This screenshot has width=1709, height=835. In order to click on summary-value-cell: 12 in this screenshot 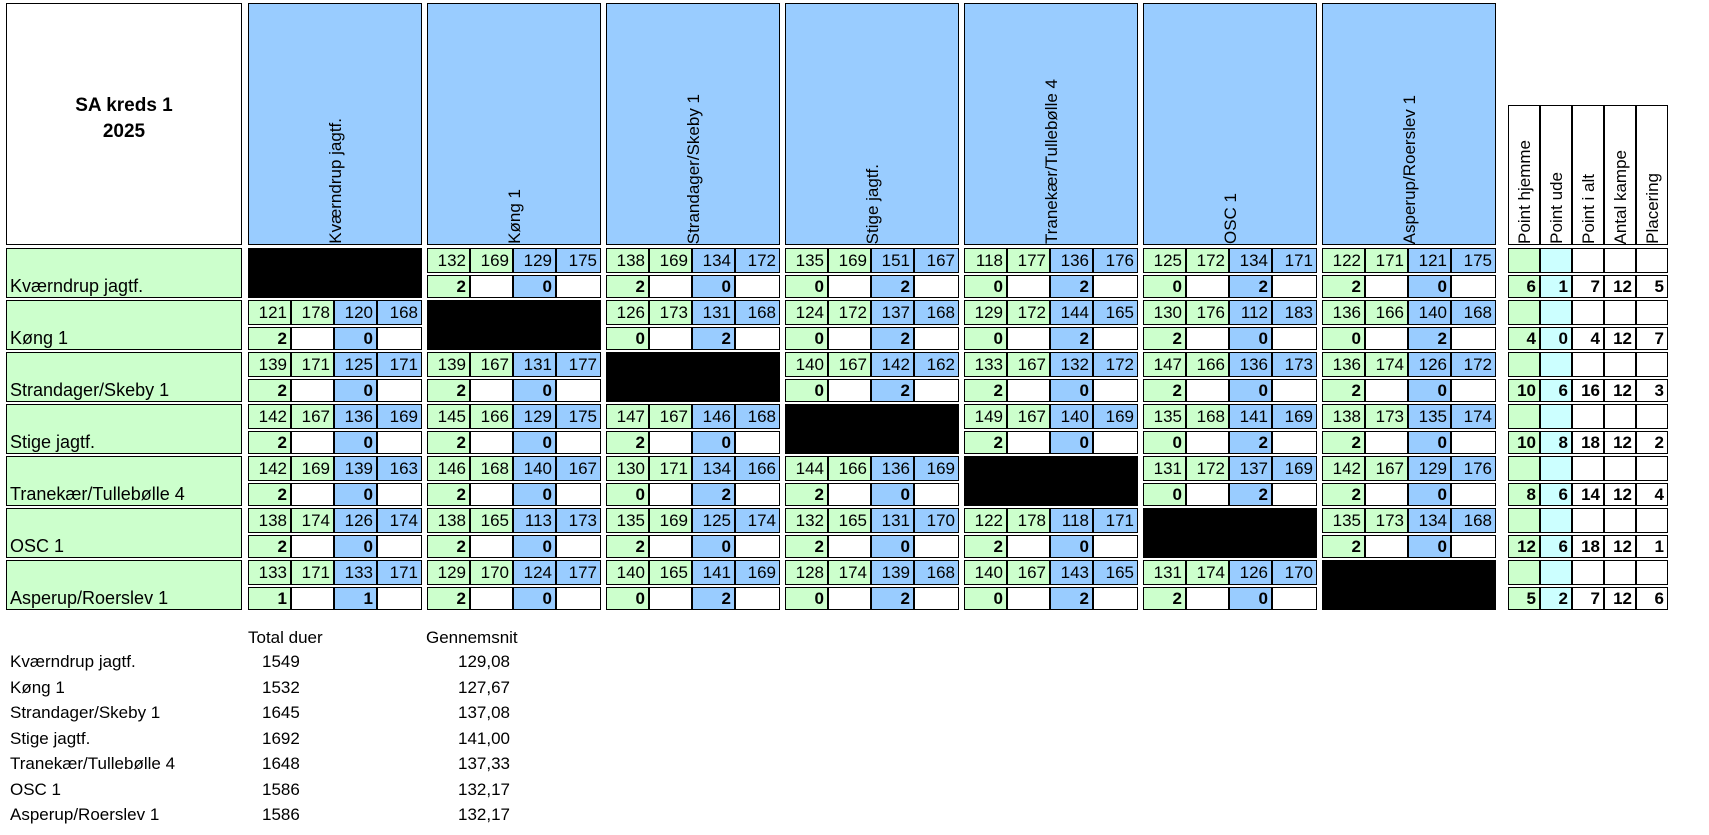, I will do `click(1620, 286)`.